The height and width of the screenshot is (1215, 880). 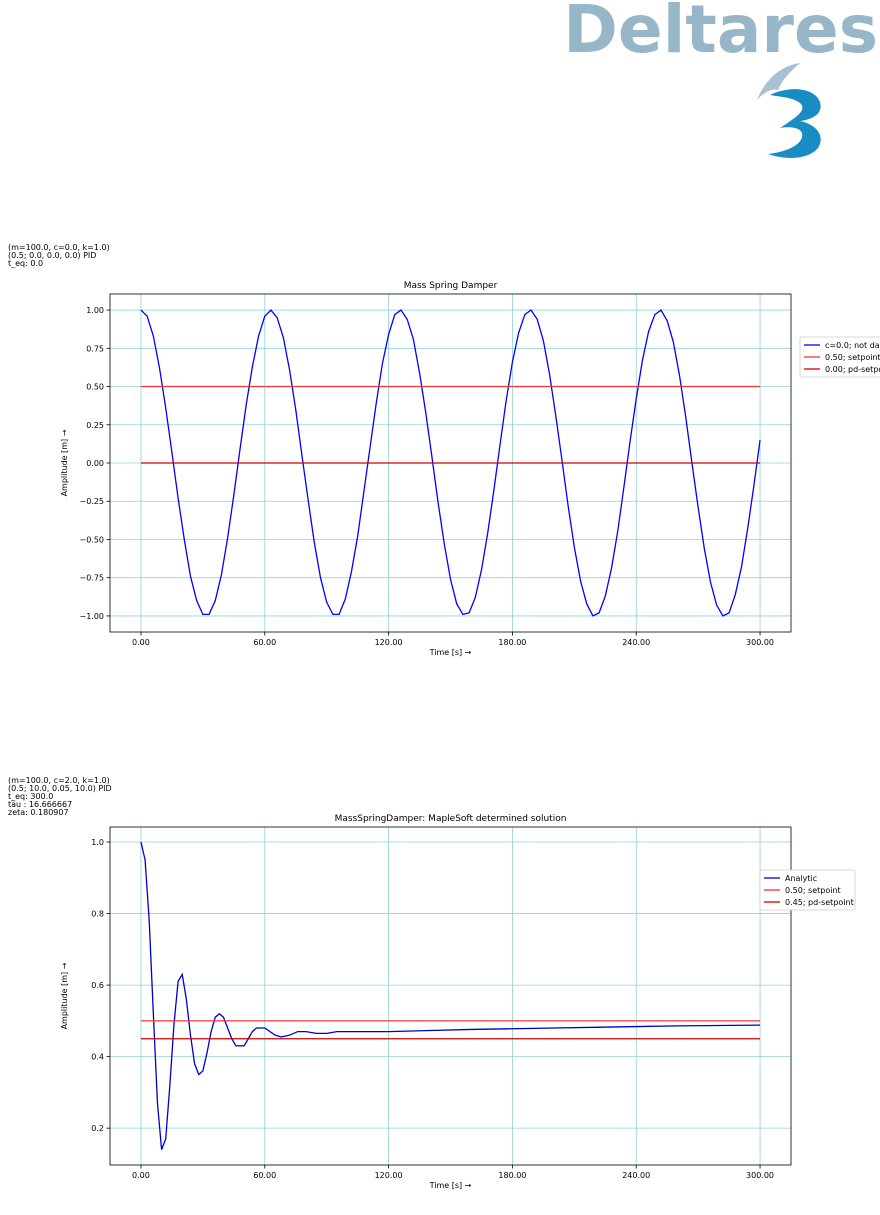 I want to click on y-tick-label: 1.00, so click(x=95, y=310).